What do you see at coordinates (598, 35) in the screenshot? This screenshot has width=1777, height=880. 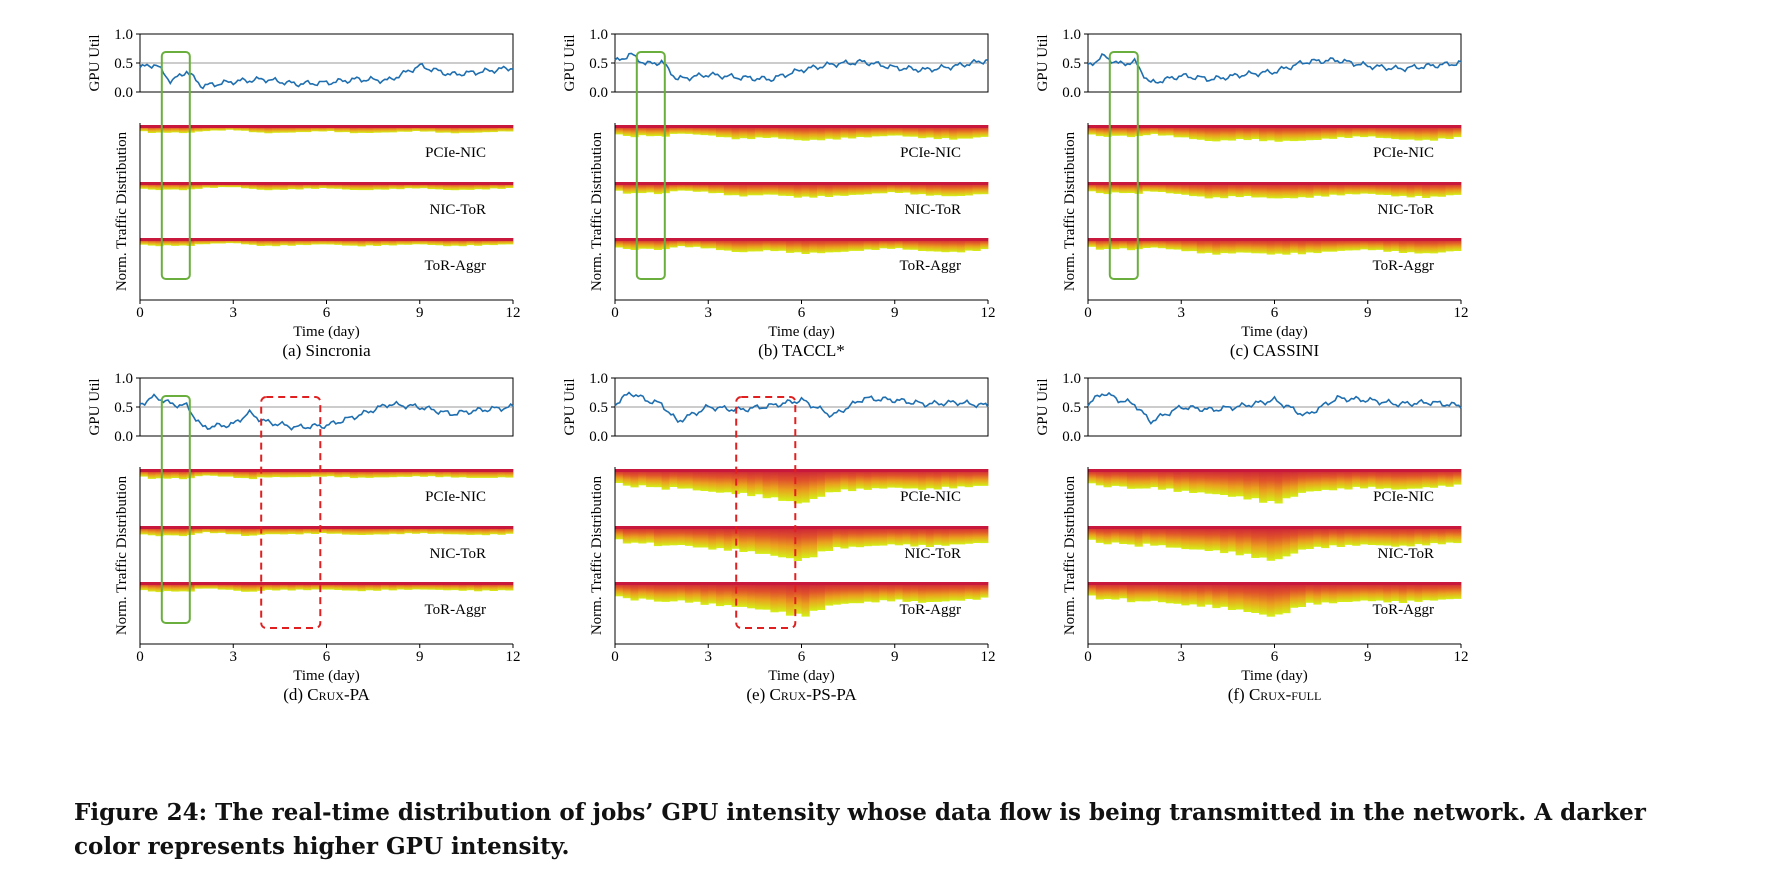 I see `y-tick-label: 1.0` at bounding box center [598, 35].